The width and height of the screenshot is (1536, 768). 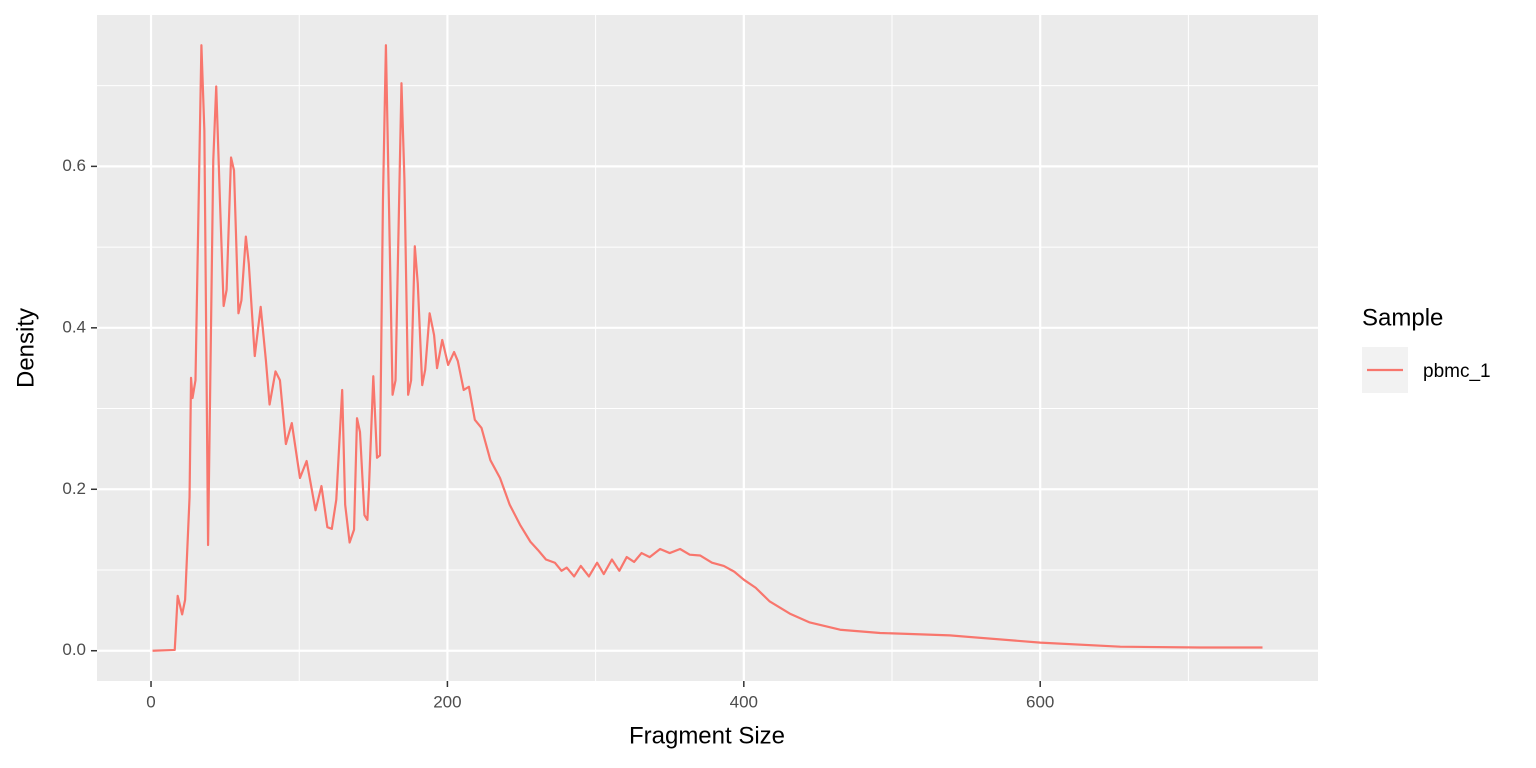 I want to click on x-axis-title: Fragment Size, so click(x=707, y=735).